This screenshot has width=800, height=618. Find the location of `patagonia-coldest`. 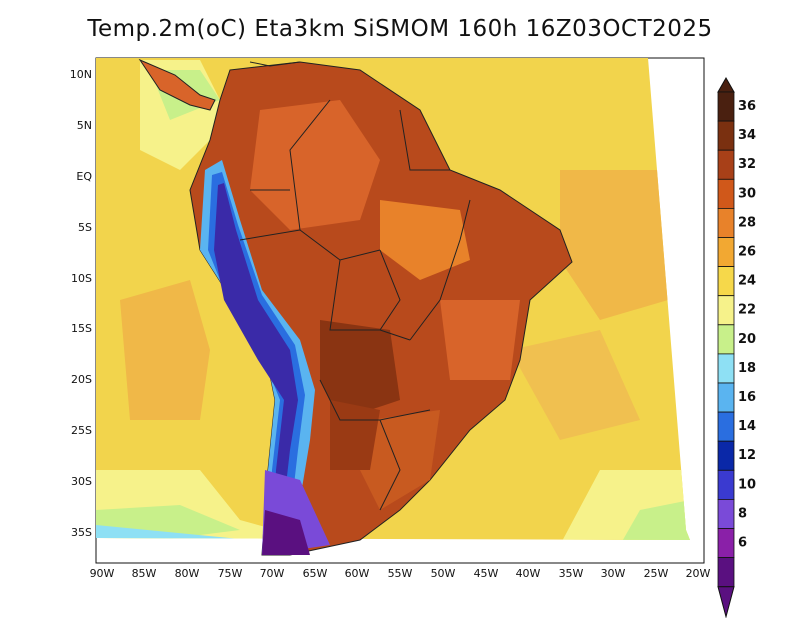

patagonia-coldest is located at coordinates (286, 532).